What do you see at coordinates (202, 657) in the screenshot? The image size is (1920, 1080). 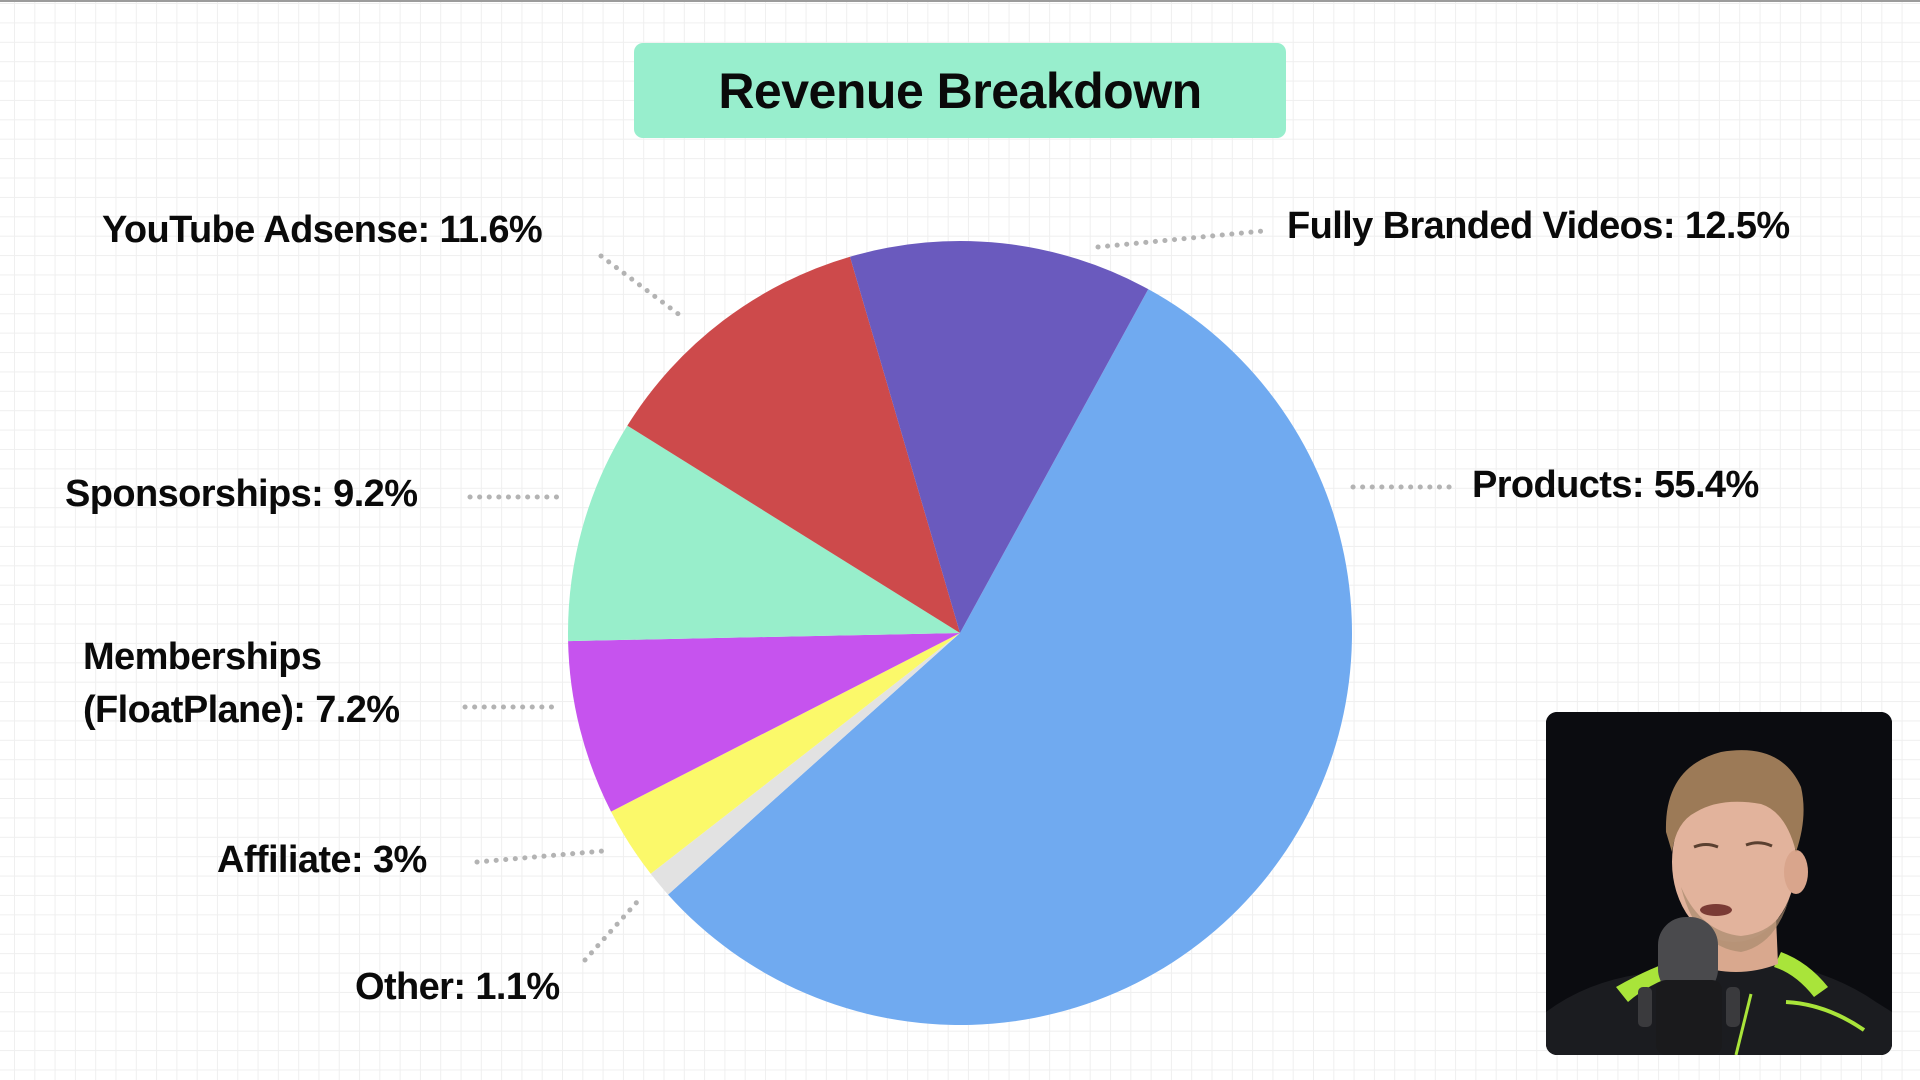 I see `label-memberships-line1: Memberships` at bounding box center [202, 657].